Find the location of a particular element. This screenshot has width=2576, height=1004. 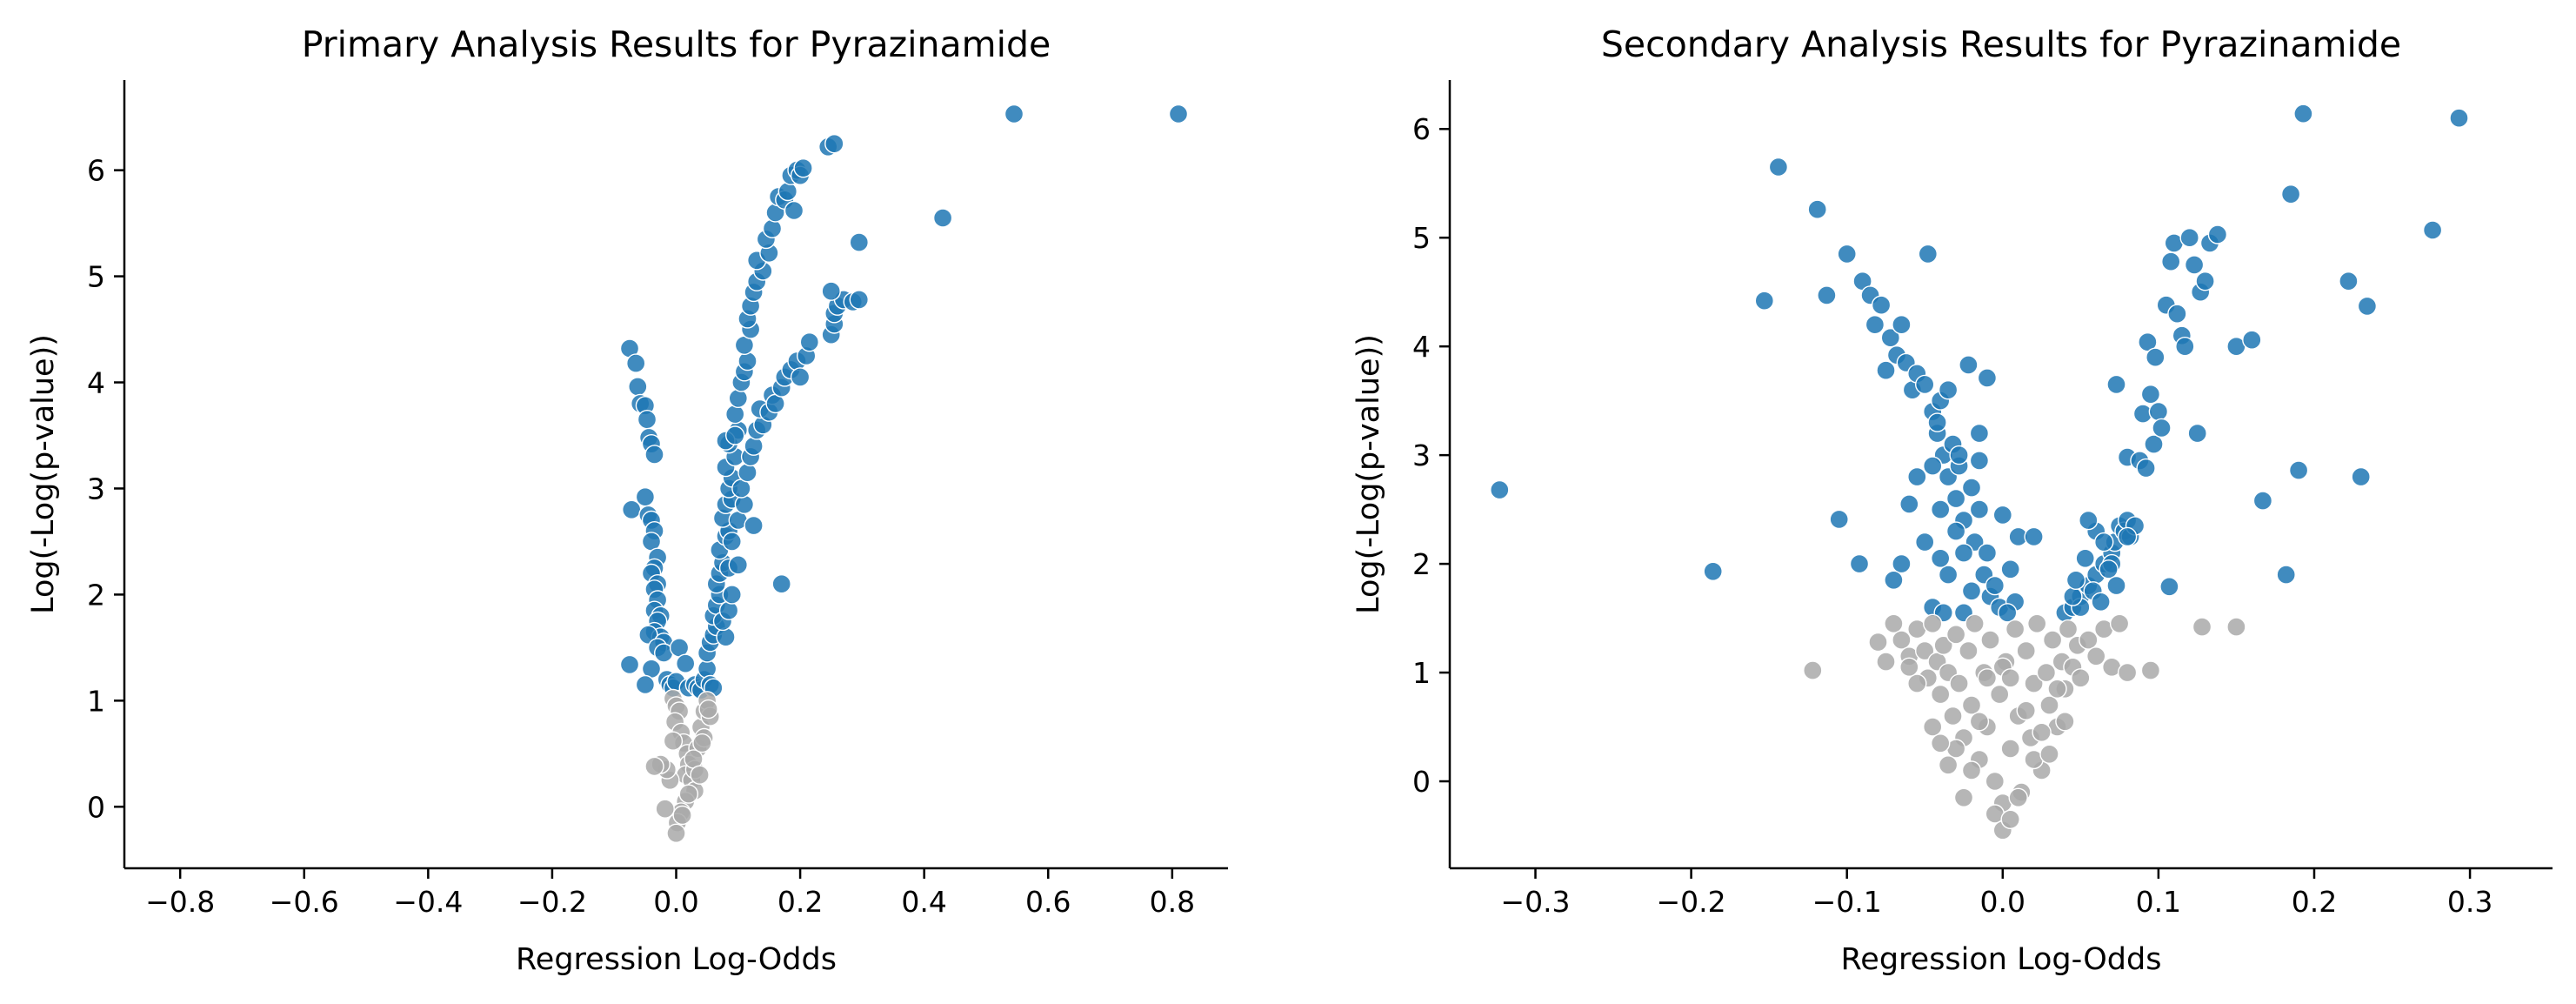

y-tick-label: 5 is located at coordinates (96, 277).